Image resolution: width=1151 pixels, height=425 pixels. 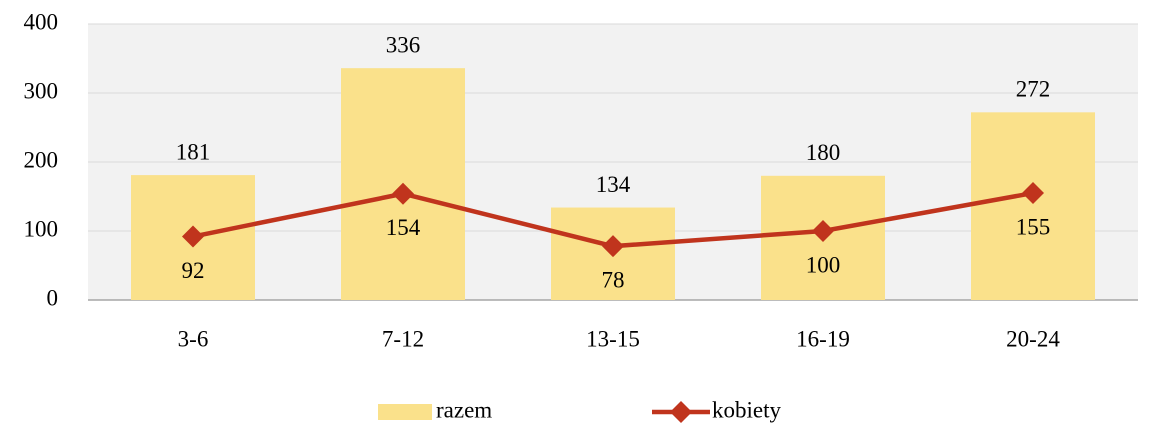 What do you see at coordinates (53, 297) in the screenshot?
I see `y-tick-label: 0` at bounding box center [53, 297].